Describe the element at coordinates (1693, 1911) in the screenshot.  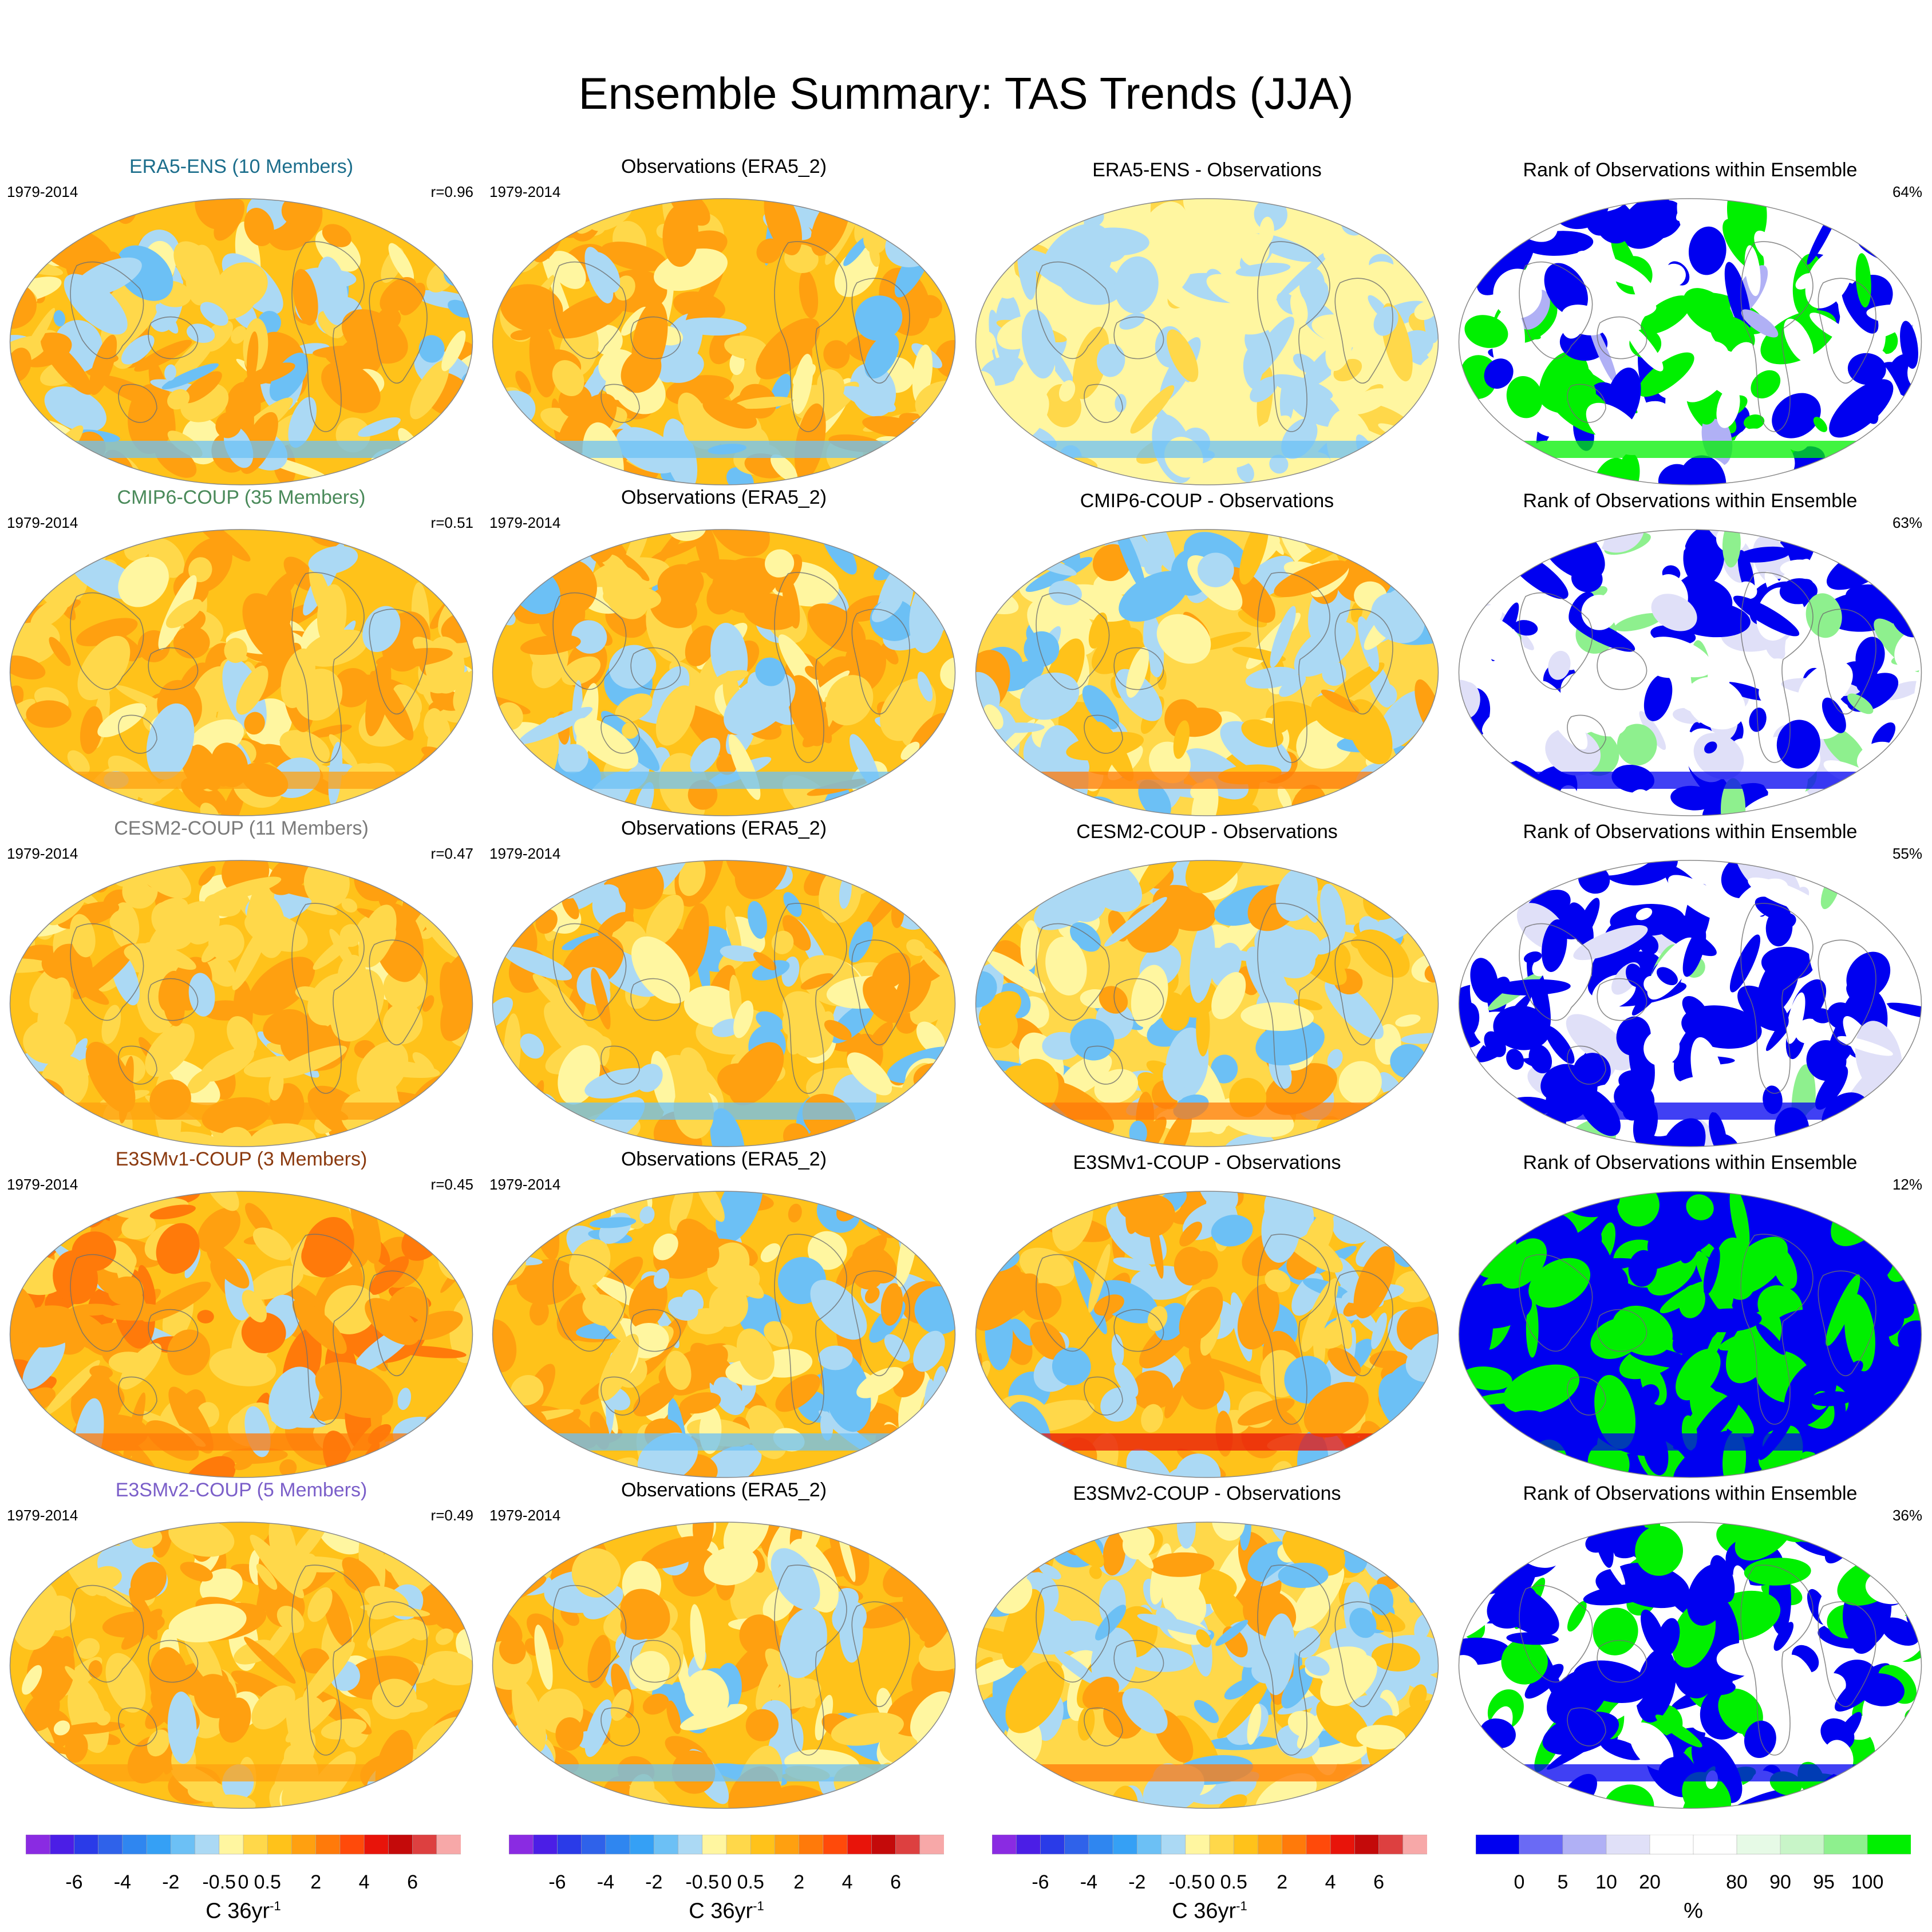
I see `colorbar-unit-label: %` at that location.